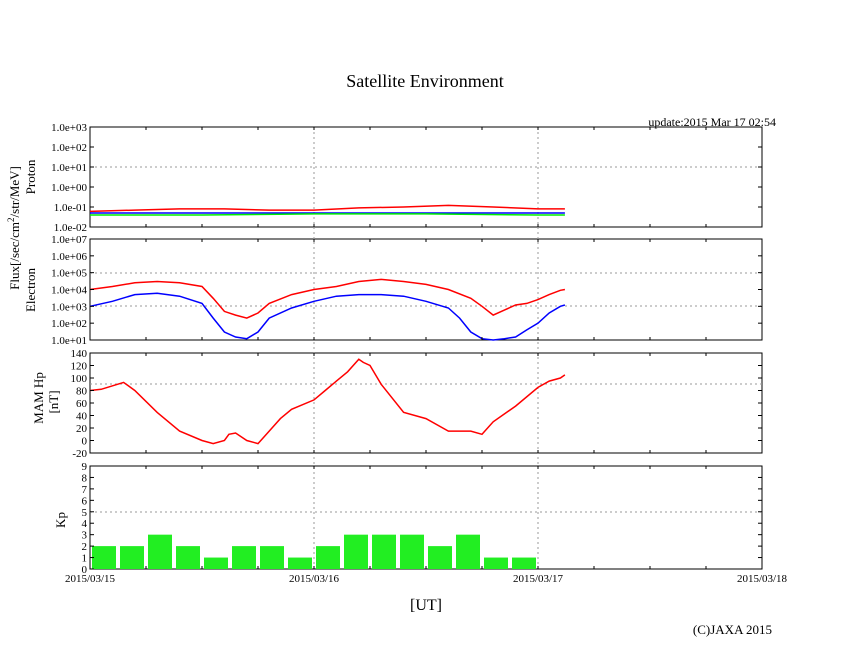 The image size is (846, 655). Describe the element at coordinates (85, 467) in the screenshot. I see `kp-ytick-label: 9` at that location.